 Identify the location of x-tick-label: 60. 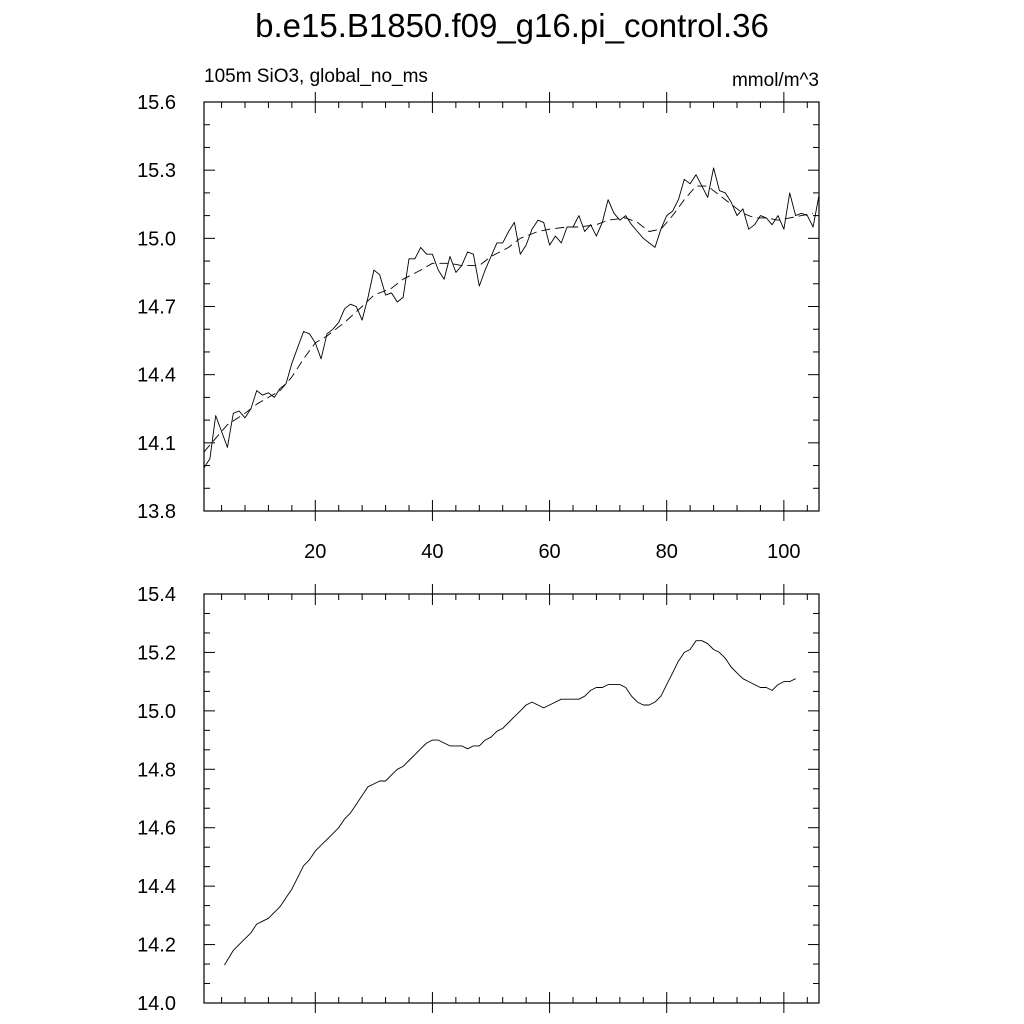
(549, 552).